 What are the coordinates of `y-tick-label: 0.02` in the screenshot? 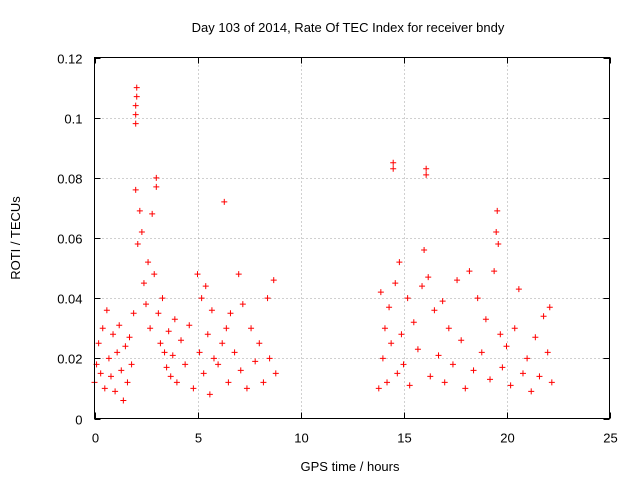 It's located at (69, 359).